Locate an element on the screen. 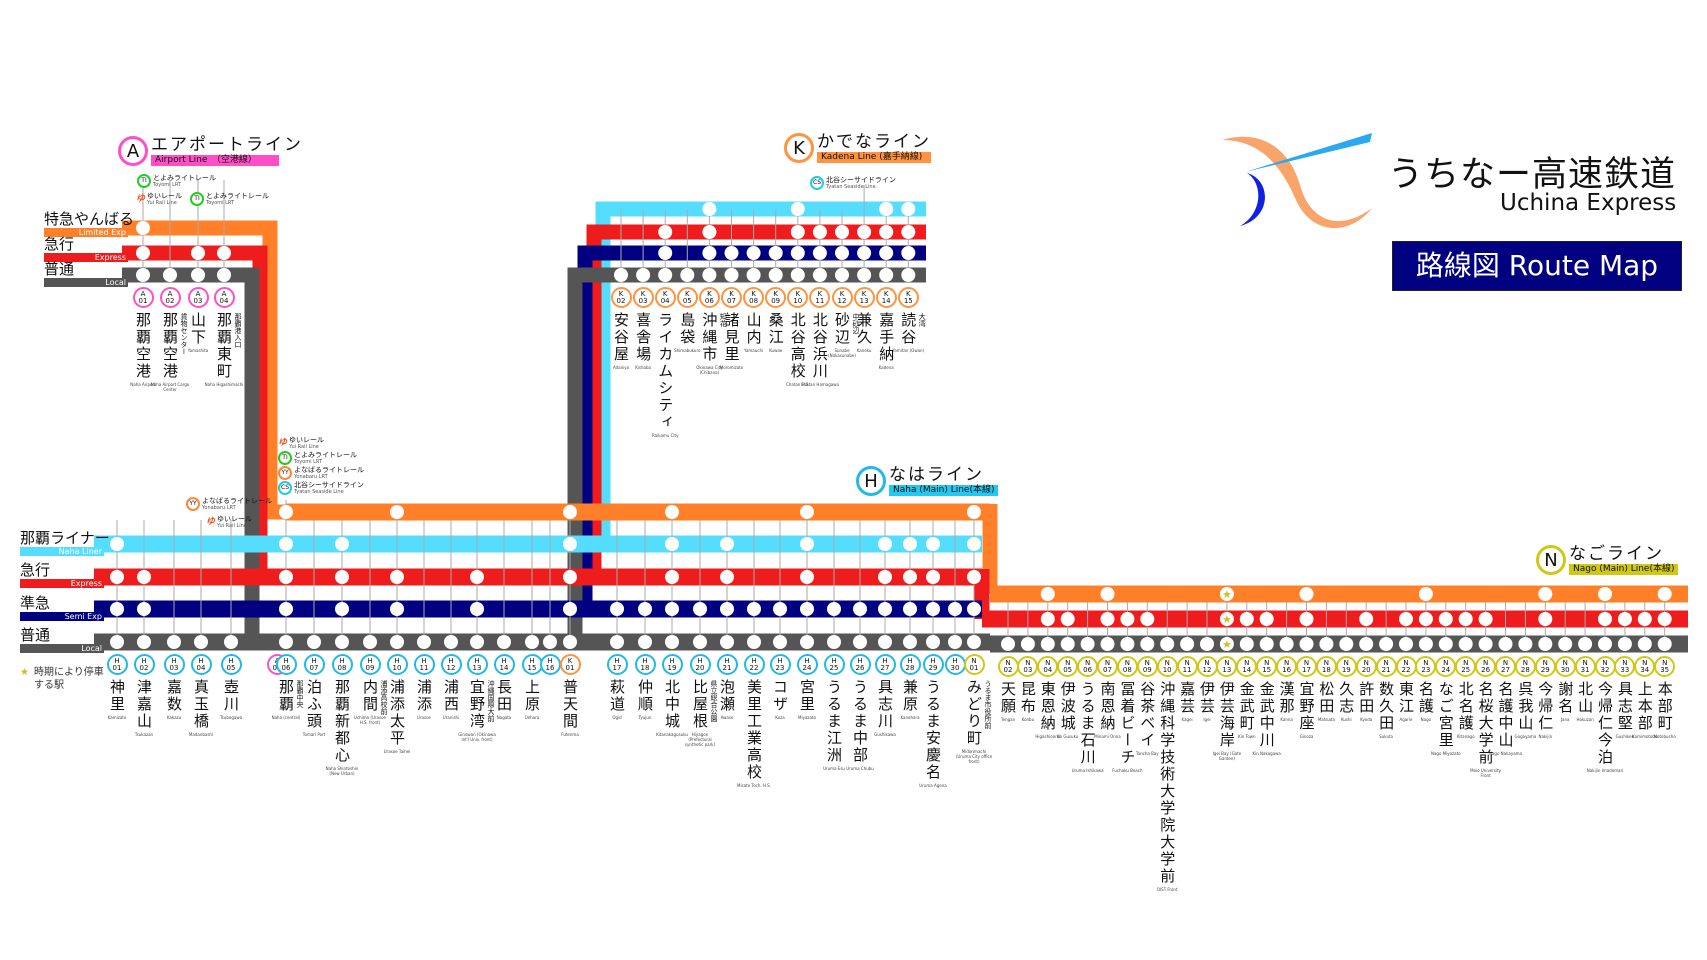 This screenshot has width=1707, height=960. station: N 18 松田 Matsuda is located at coordinates (1326, 689).